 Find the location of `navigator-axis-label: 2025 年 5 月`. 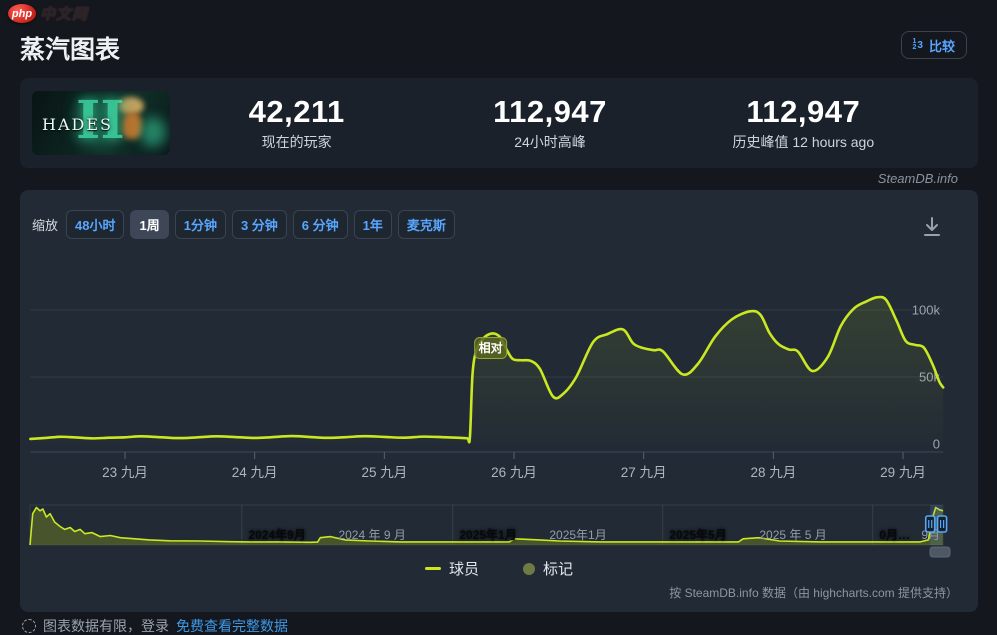

navigator-axis-label: 2025 年 5 月 is located at coordinates (792, 535).